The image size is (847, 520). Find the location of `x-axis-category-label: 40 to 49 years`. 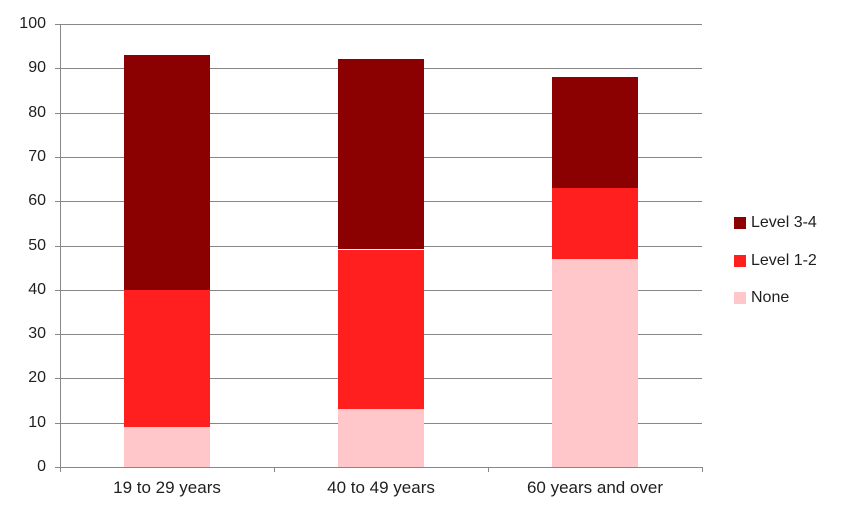

x-axis-category-label: 40 to 49 years is located at coordinates (381, 487).